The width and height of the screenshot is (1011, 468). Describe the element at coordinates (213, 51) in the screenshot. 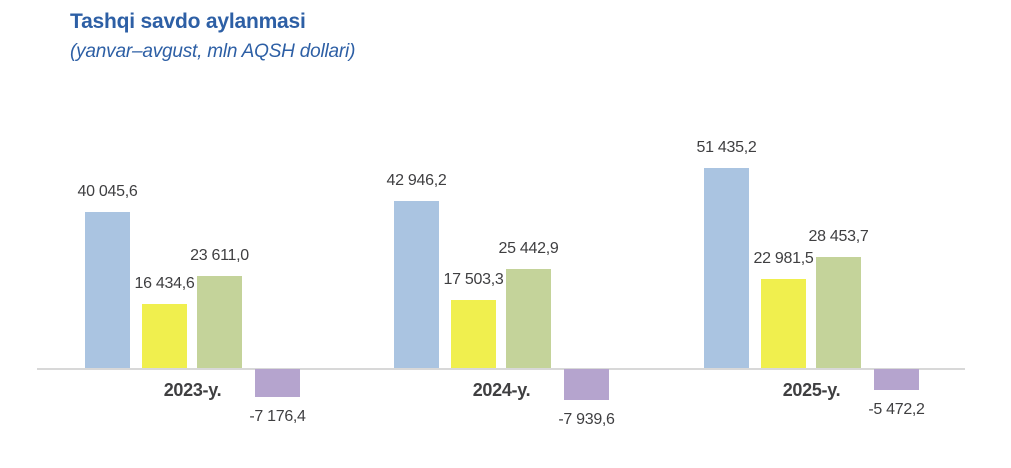

I see `chart-subtitle: (yanvar–avgust, mln AQSH dollari)` at that location.